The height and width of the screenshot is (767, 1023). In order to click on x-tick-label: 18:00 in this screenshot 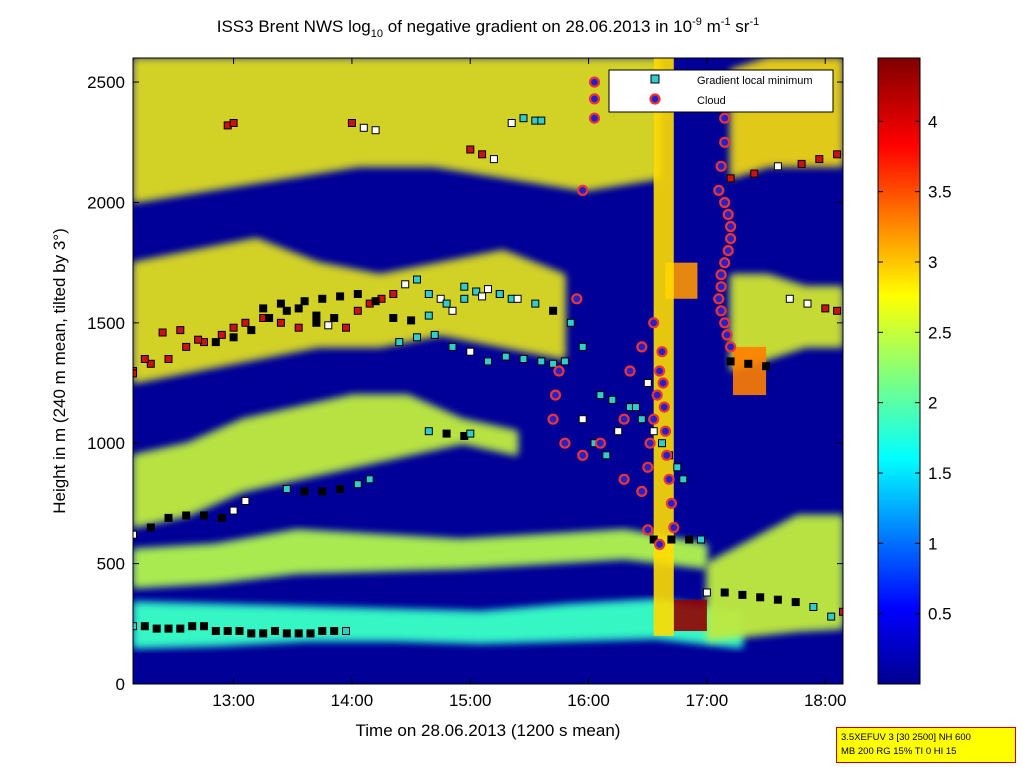, I will do `click(825, 700)`.